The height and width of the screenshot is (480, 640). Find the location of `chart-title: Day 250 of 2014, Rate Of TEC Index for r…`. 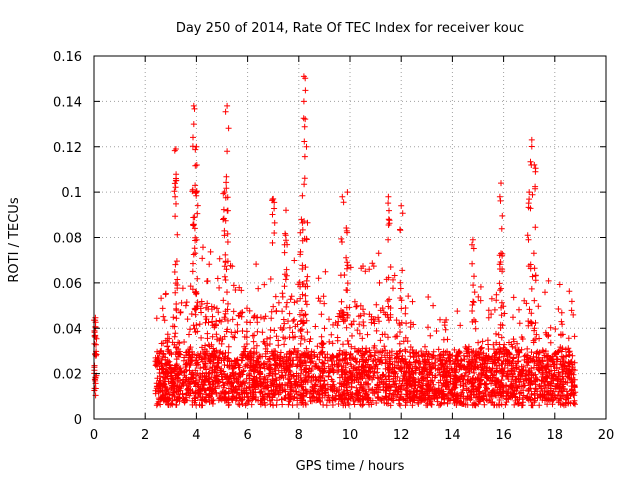

chart-title: Day 250 of 2014, Rate Of TEC Index for r… is located at coordinates (350, 28).